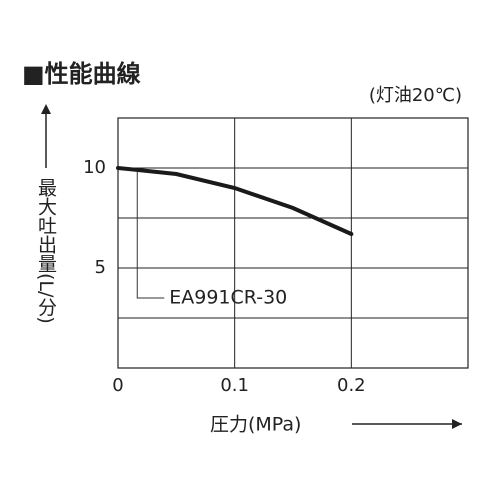 This screenshot has width=500, height=500. I want to click on x-tick-label: 0.1, so click(234, 385).